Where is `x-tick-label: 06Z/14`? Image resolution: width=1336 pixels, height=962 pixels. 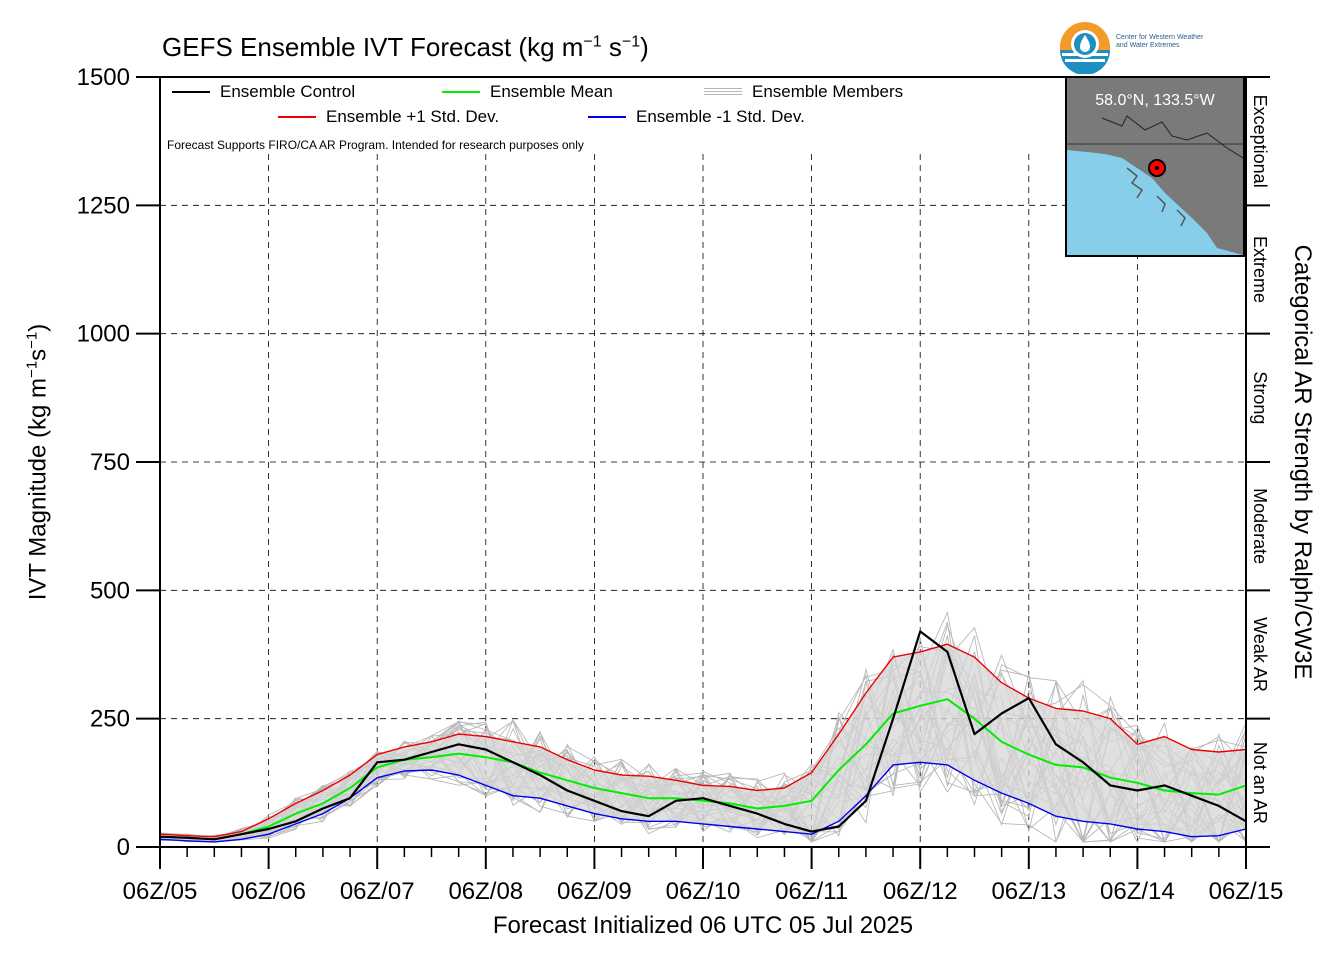 x-tick-label: 06Z/14 is located at coordinates (1137, 891).